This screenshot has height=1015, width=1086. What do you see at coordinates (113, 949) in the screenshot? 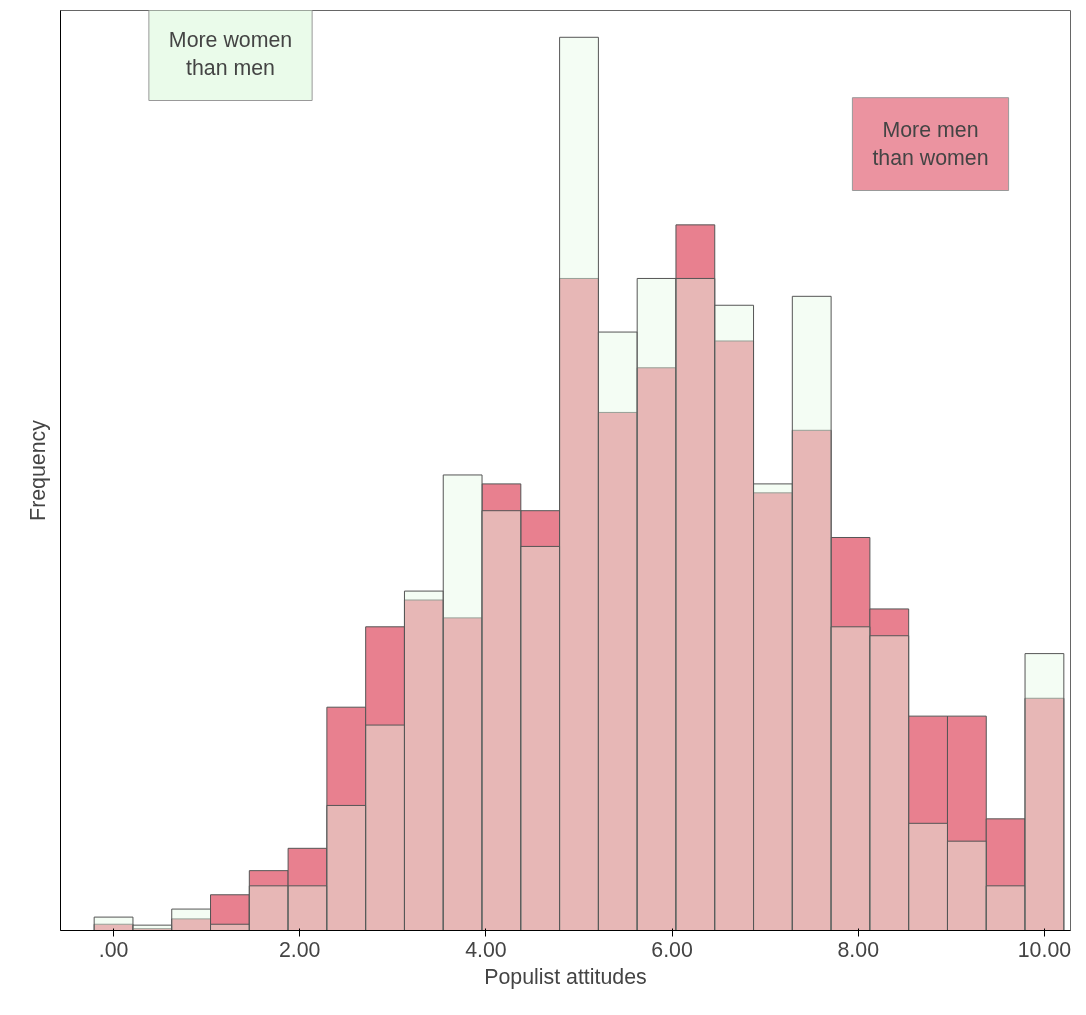
I see `x-tick-label: .00` at bounding box center [113, 949].